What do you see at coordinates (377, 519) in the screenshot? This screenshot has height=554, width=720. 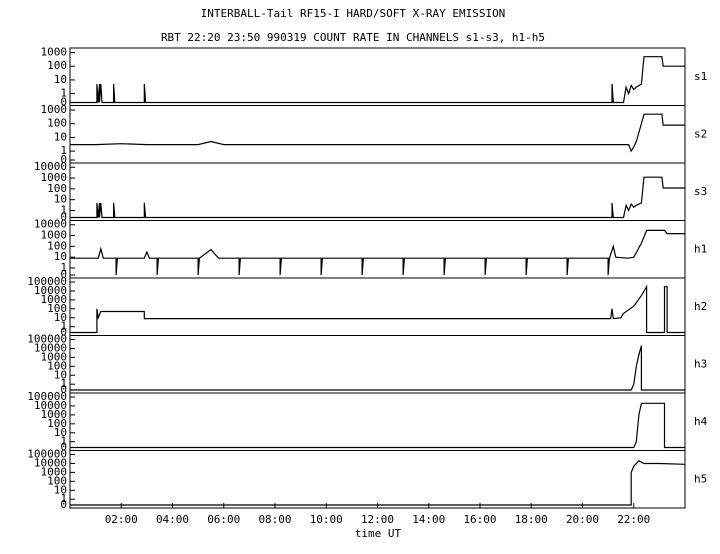 I see `x-tick-label: 12:00` at bounding box center [377, 519].